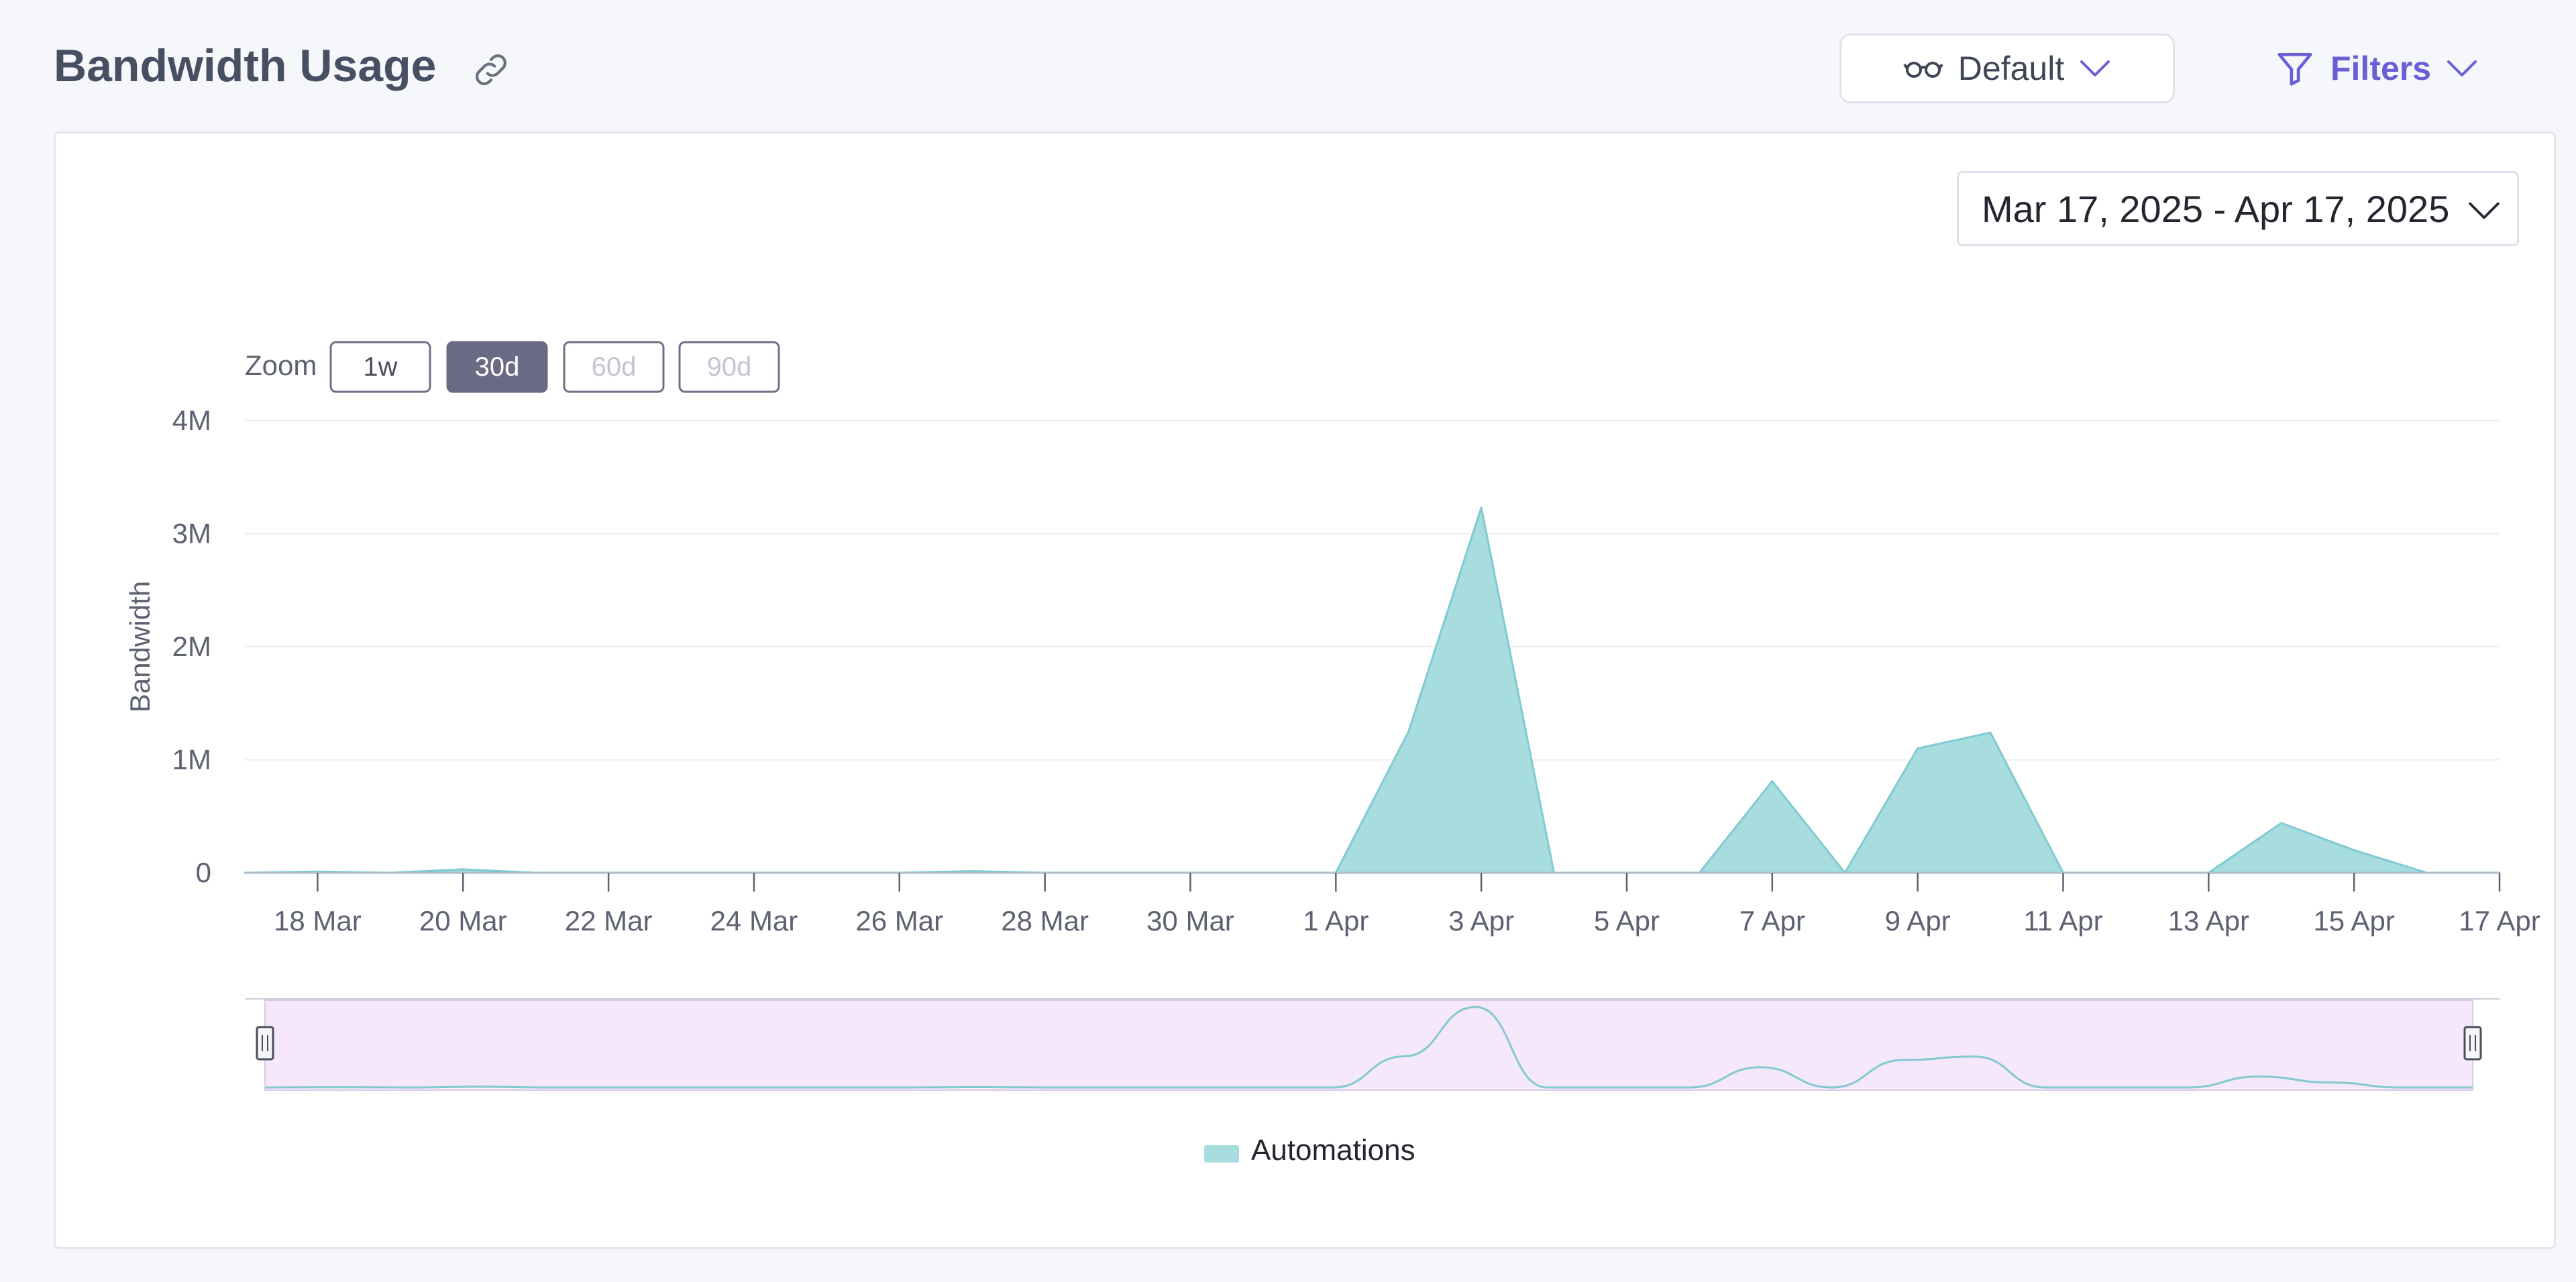  Describe the element at coordinates (1481, 921) in the screenshot. I see `x-tick-label: 3 Apr` at that location.